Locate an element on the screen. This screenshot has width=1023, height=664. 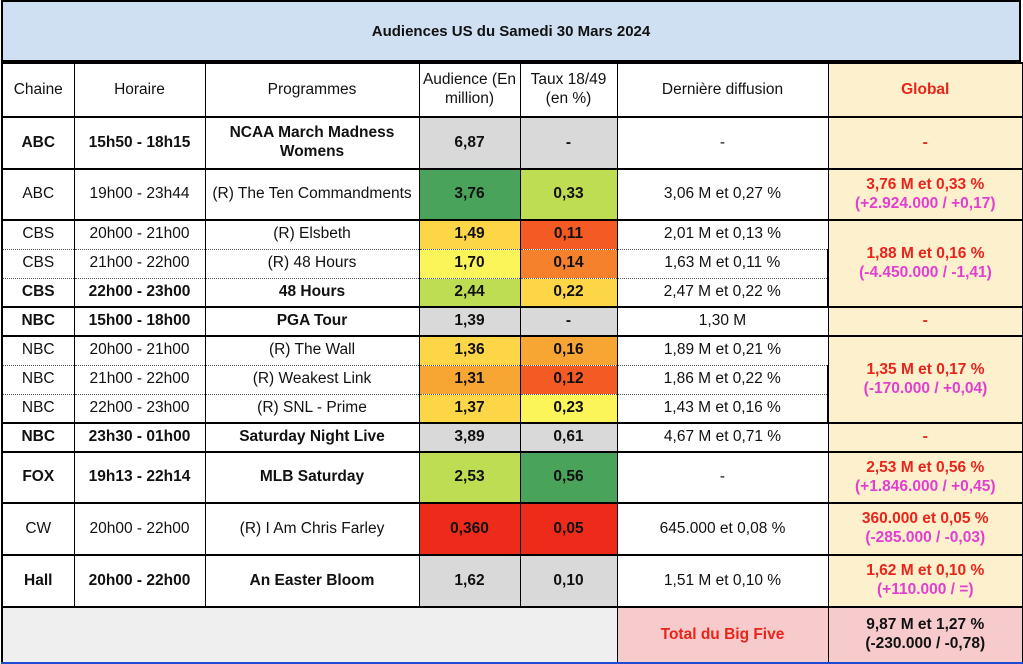
cell-taux: 0,14 is located at coordinates (568, 264).